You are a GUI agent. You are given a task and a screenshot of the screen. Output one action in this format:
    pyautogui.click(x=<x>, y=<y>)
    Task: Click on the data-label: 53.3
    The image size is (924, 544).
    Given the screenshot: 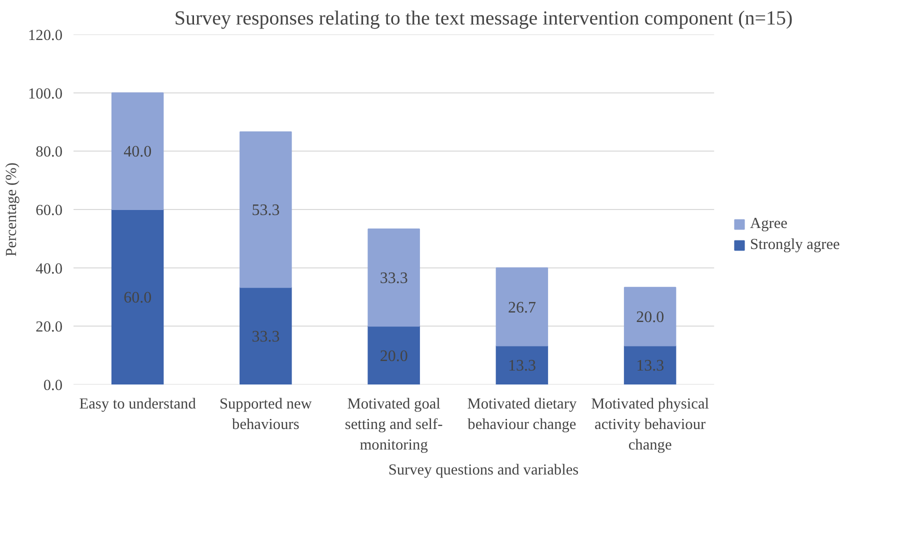 What is the action you would take?
    pyautogui.click(x=266, y=211)
    